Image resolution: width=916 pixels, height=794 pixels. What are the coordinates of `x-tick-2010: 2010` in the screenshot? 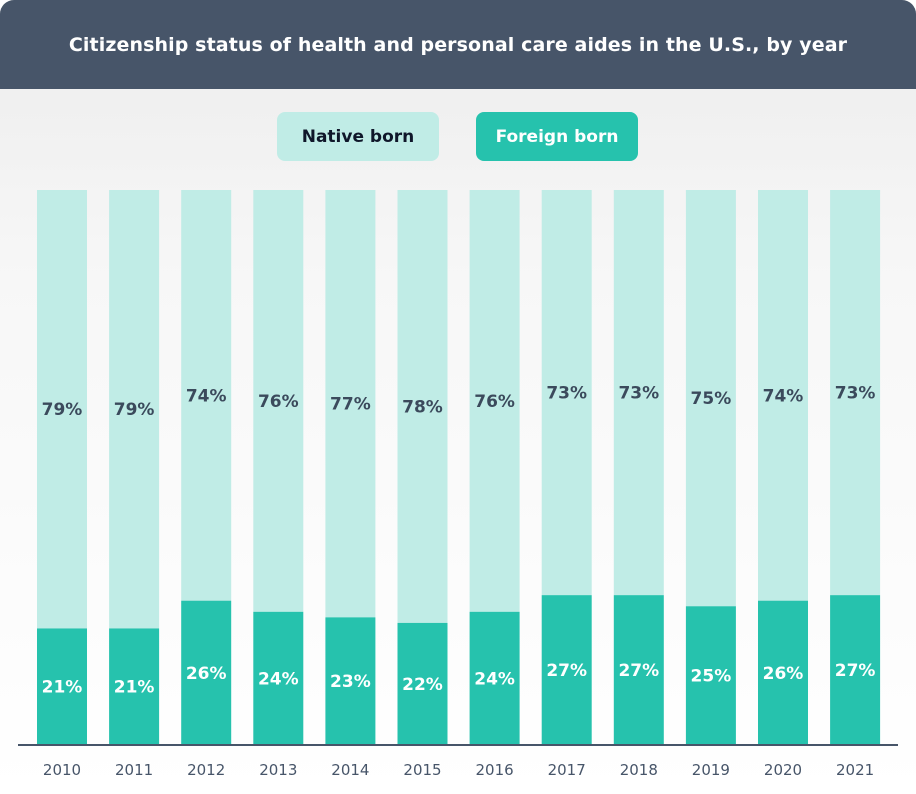 It's located at (62, 770).